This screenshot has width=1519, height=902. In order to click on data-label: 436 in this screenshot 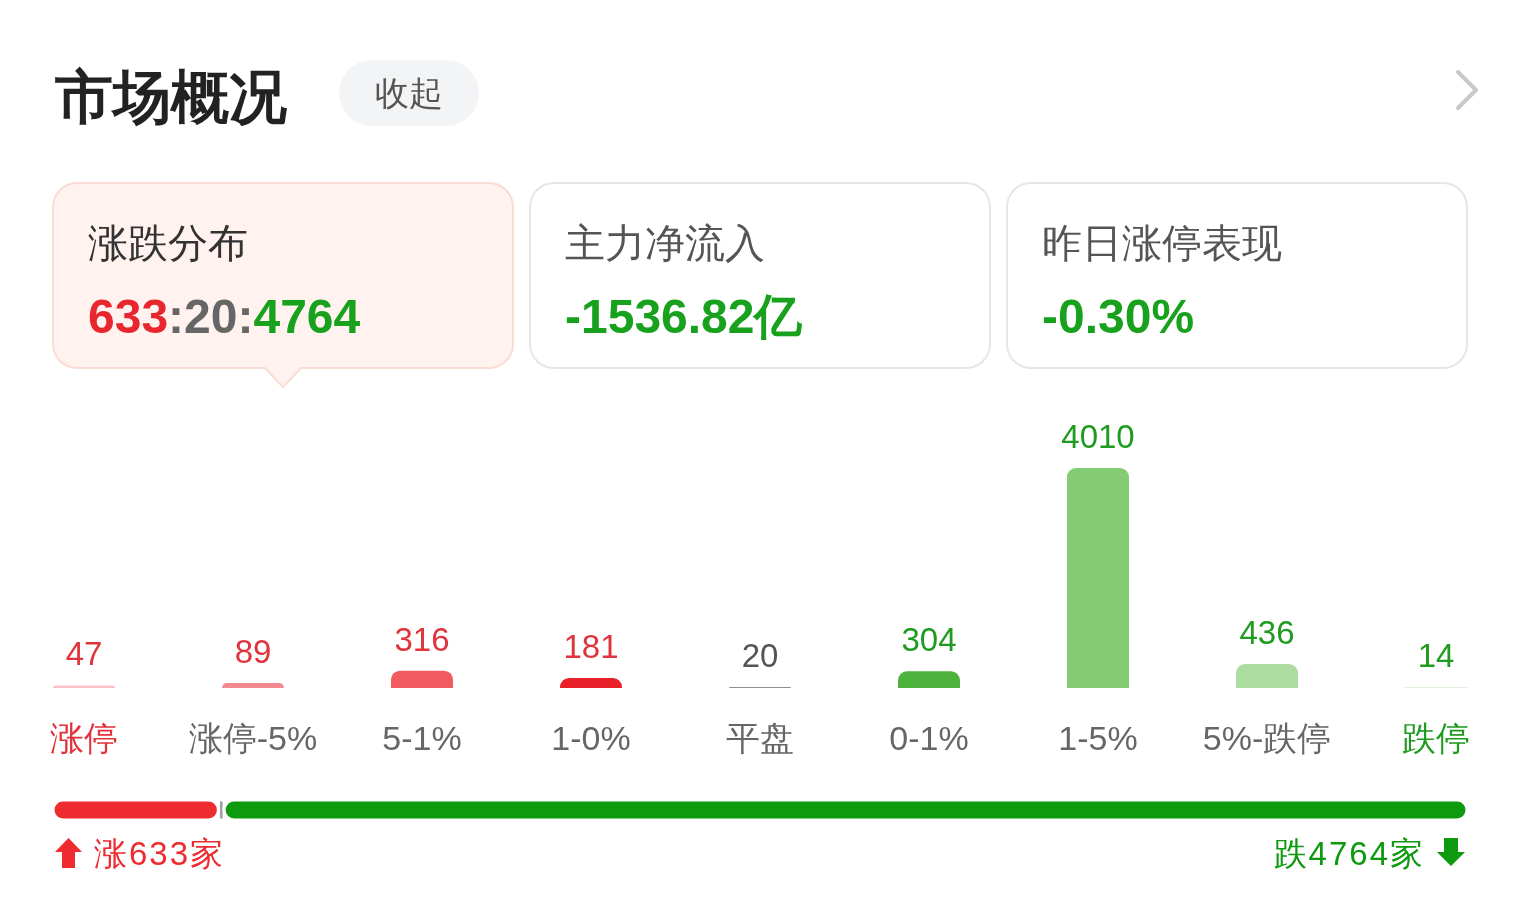, I will do `click(1267, 633)`.